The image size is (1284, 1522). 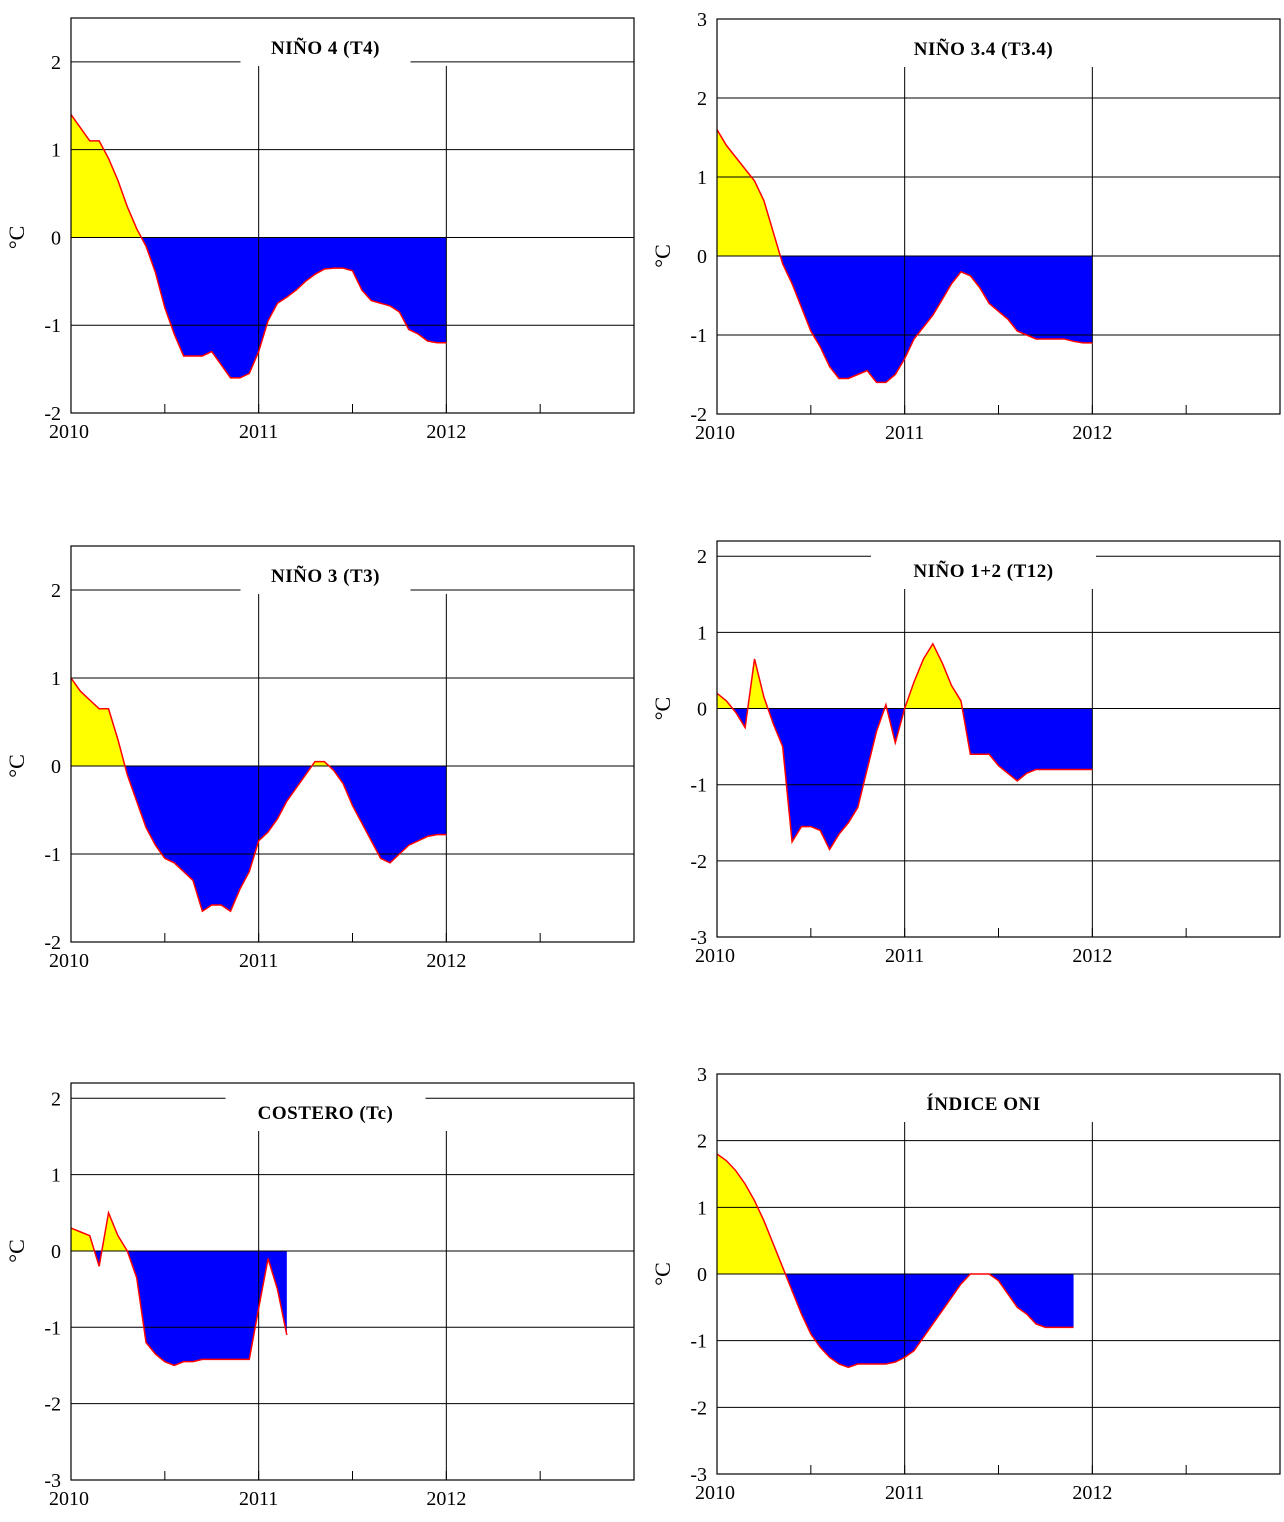 I want to click on chart-title: NIÑO 3 (T3), so click(x=325, y=576).